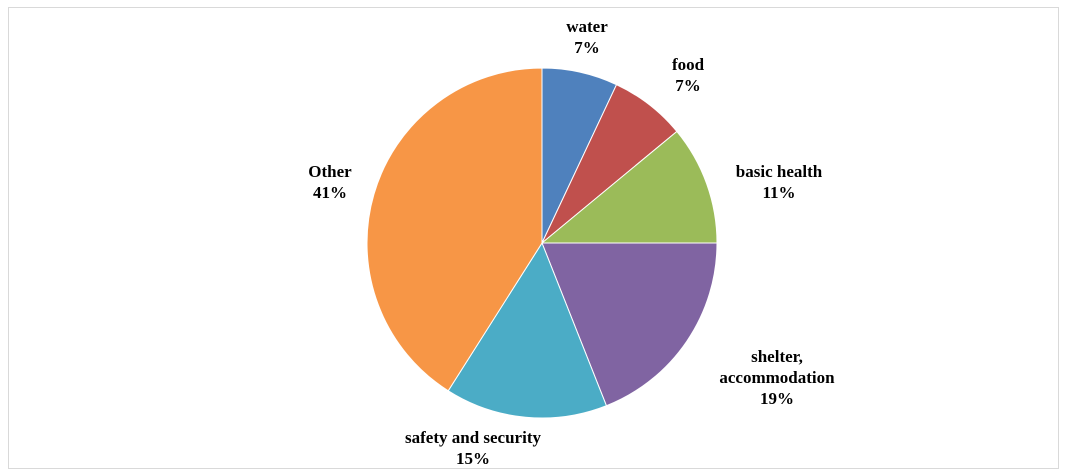 The height and width of the screenshot is (471, 1068). What do you see at coordinates (587, 26) in the screenshot?
I see `data-label-category: water` at bounding box center [587, 26].